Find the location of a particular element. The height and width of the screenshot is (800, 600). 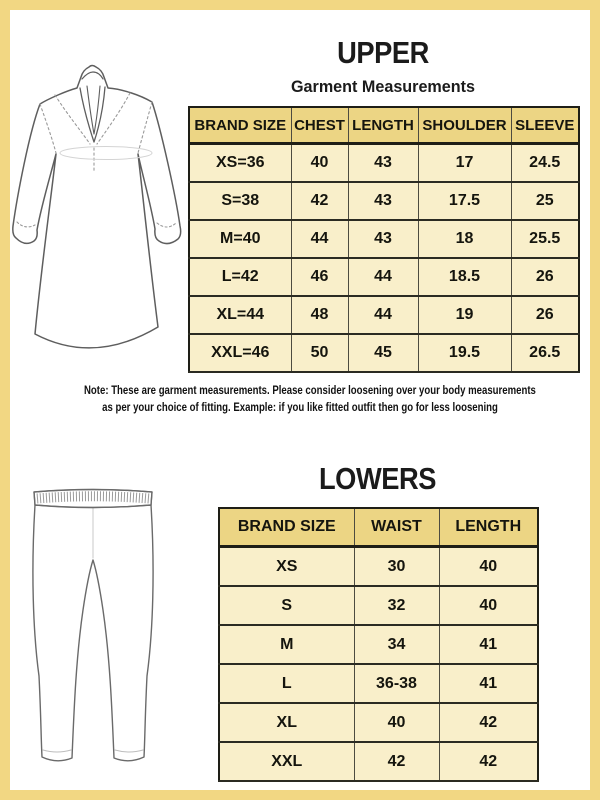

kurta-illustration is located at coordinates (97, 206).